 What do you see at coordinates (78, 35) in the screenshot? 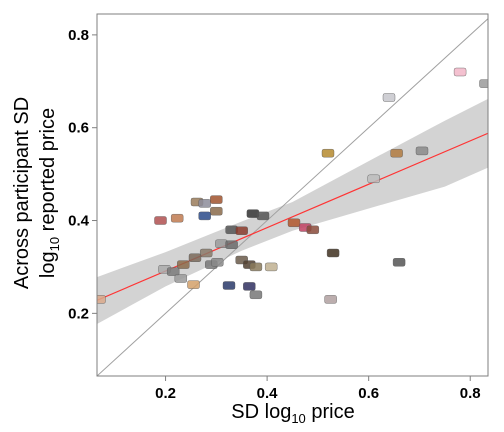
I see `y-tick-label: 0.8` at bounding box center [78, 35].